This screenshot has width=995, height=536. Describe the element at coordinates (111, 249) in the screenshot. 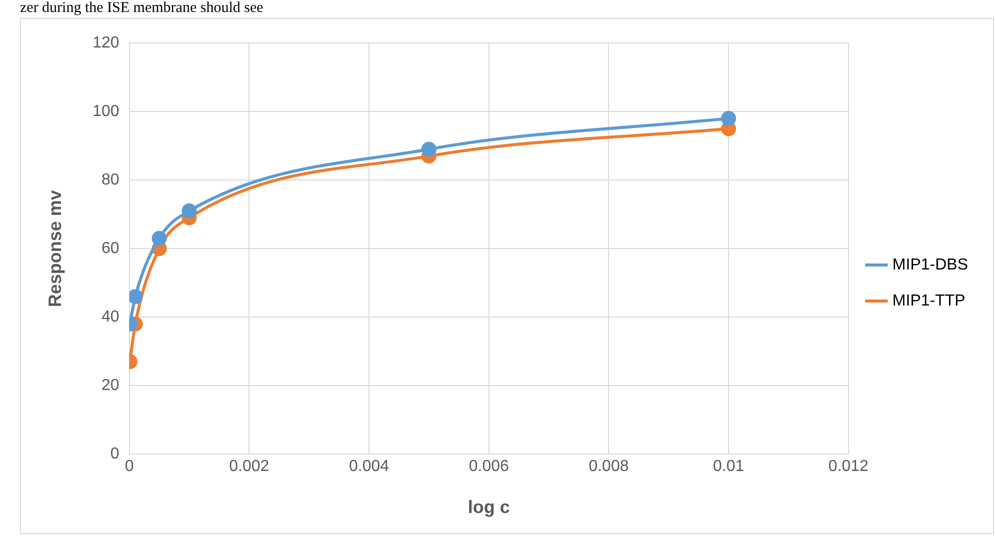

I see `y-tick-label: 60` at that location.